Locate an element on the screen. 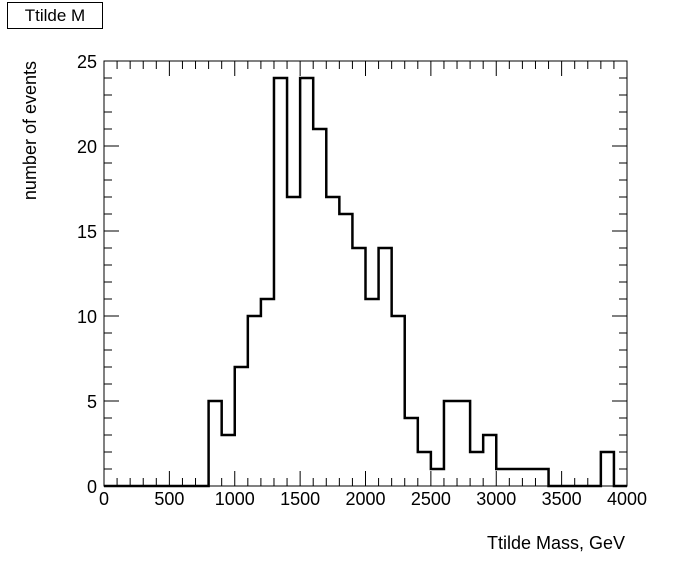 This screenshot has height=572, width=696. x-tick-label: 1500 is located at coordinates (300, 499).